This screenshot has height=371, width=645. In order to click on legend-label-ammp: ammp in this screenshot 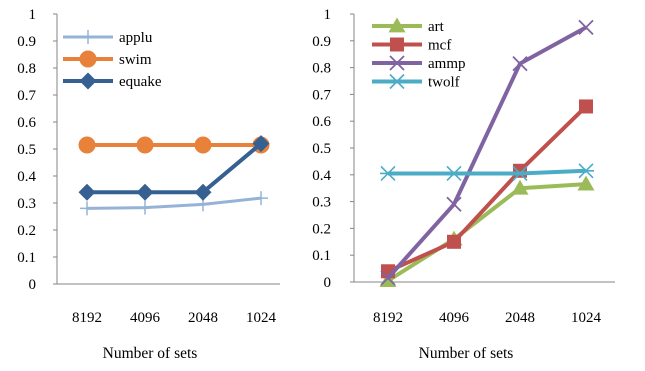, I will do `click(447, 64)`.